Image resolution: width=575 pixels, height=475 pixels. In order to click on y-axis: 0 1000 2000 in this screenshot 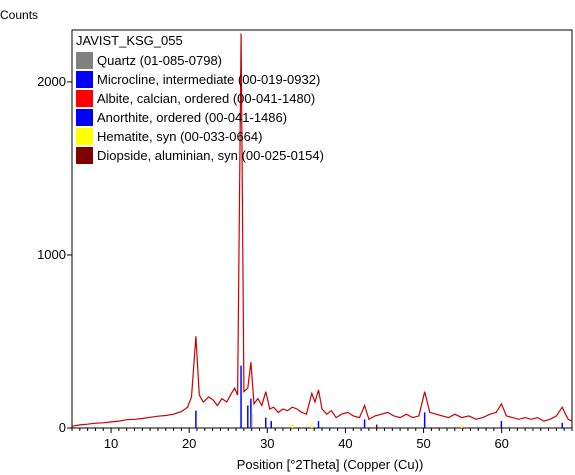, I will do `click(54, 254)`.